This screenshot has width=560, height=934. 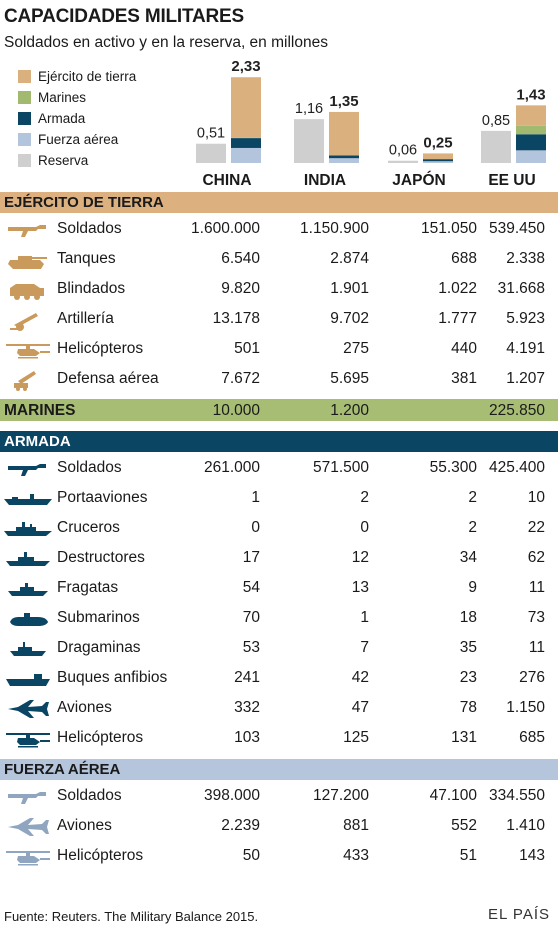 I want to click on bar-reserva, so click(x=403, y=161).